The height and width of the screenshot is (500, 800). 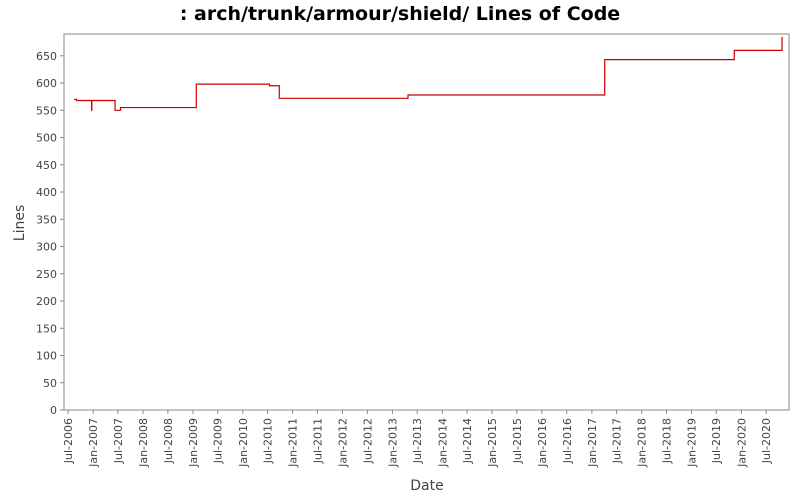 I want to click on x-tick-label: Jul-2017, so click(x=617, y=441).